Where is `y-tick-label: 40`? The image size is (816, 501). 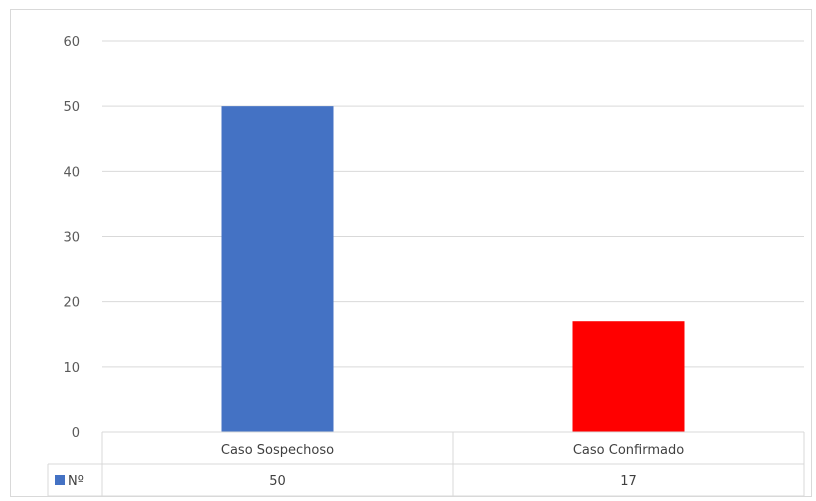
y-tick-label: 40 is located at coordinates (71, 172).